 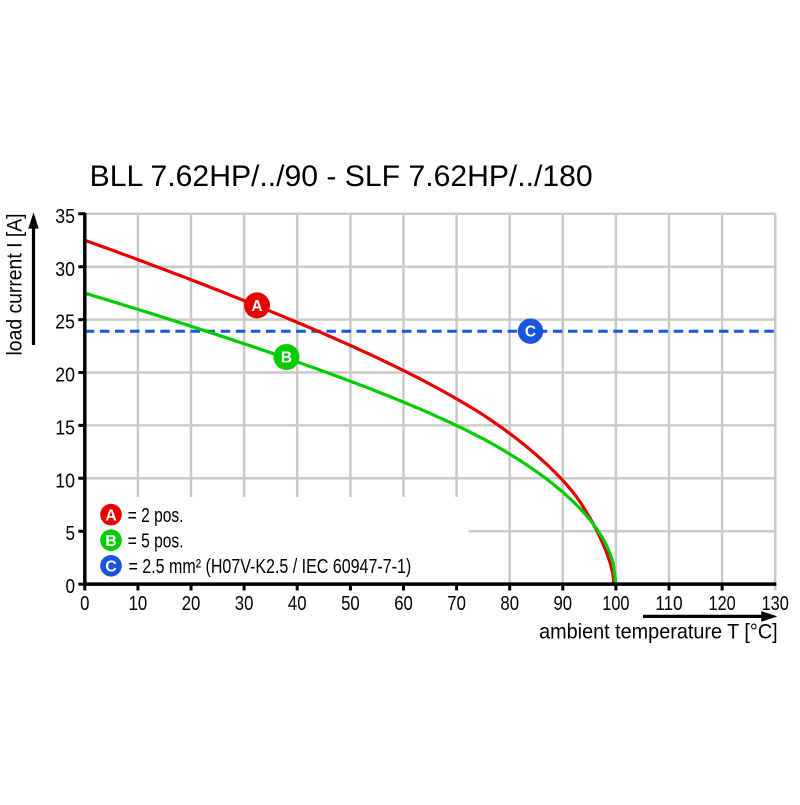 What do you see at coordinates (270, 567) in the screenshot?
I see `svg-text:= 2.5 mm² (H07V-K2.5 / IEC 609: = 2.5 mm² (H07V-K2.5 / IEC 60947-7-1)` at bounding box center [270, 567].